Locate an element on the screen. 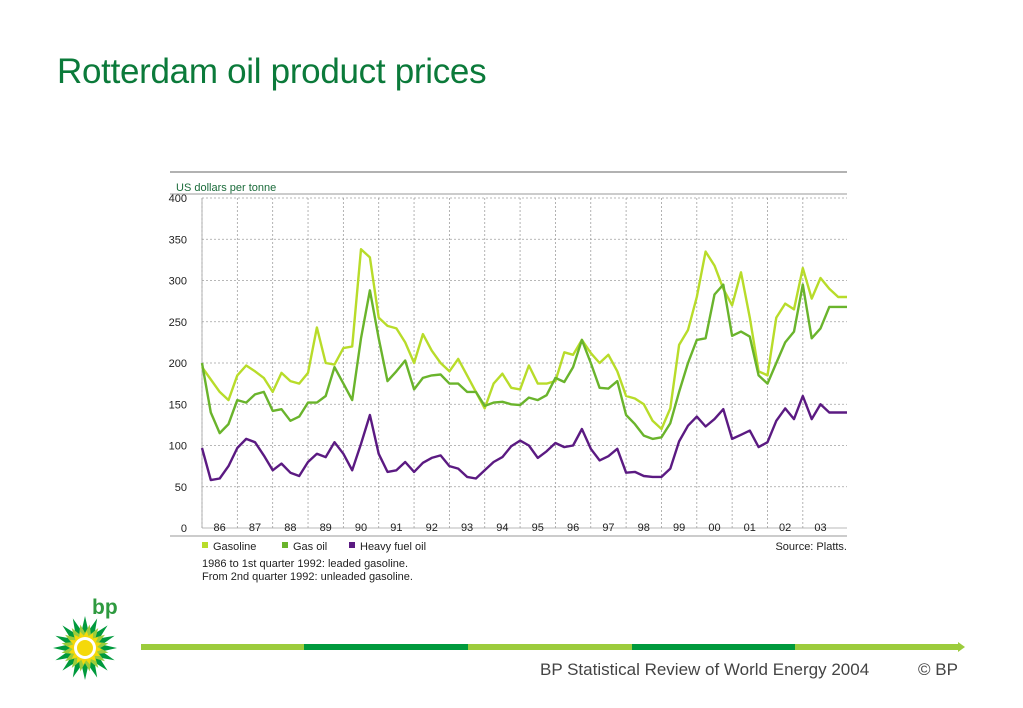 This screenshot has width=1023, height=708. legend-label-gas-oil: Gas oil is located at coordinates (310, 547).